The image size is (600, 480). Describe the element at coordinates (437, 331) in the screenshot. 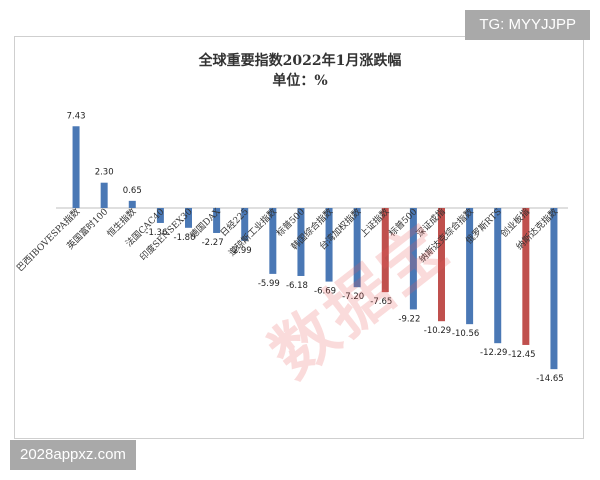

I see `data-label: -10.29` at that location.